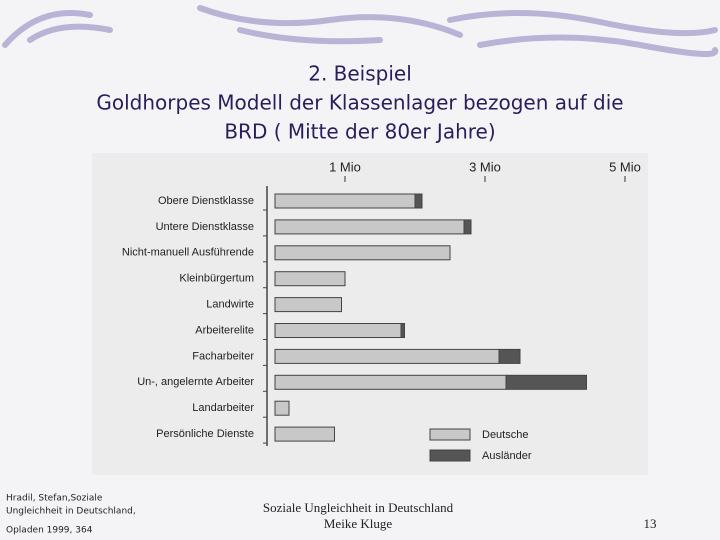 Image resolution: width=720 pixels, height=540 pixels. I want to click on page-number: 13, so click(650, 523).